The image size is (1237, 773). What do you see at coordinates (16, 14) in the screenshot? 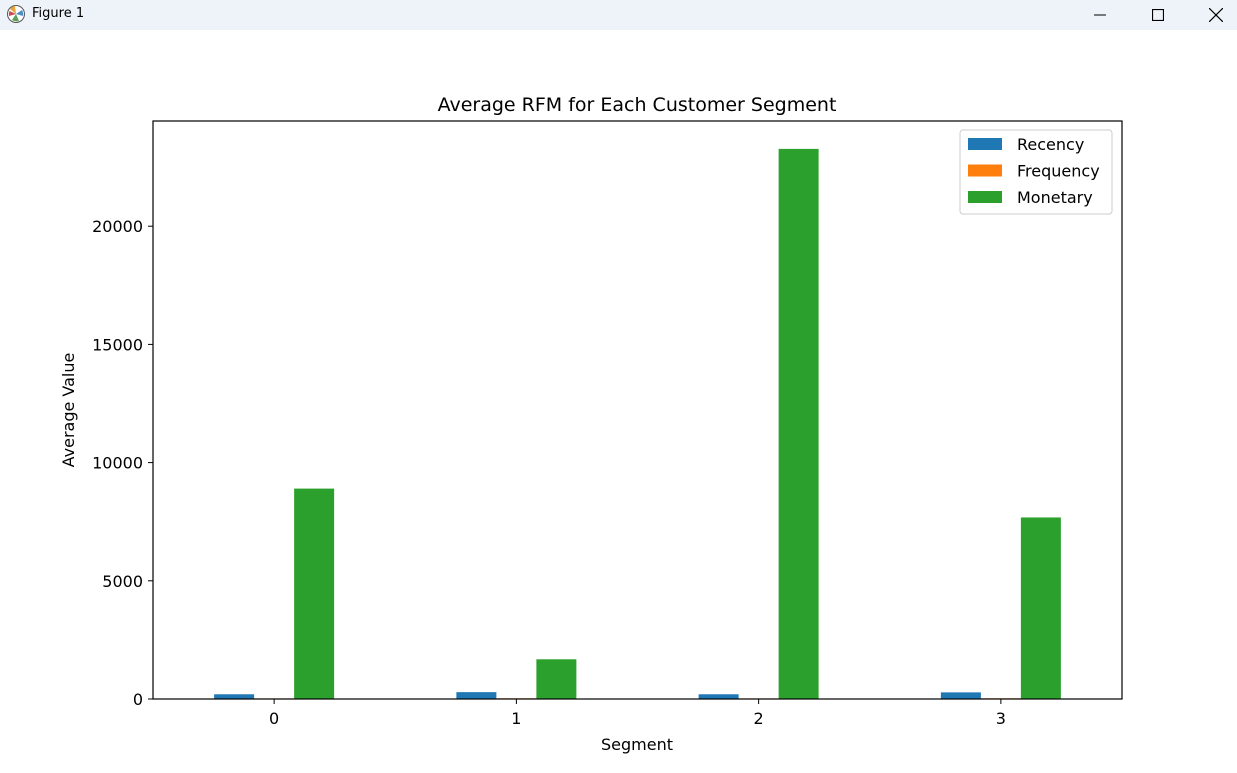
I see `matplotlib-app-icon` at bounding box center [16, 14].